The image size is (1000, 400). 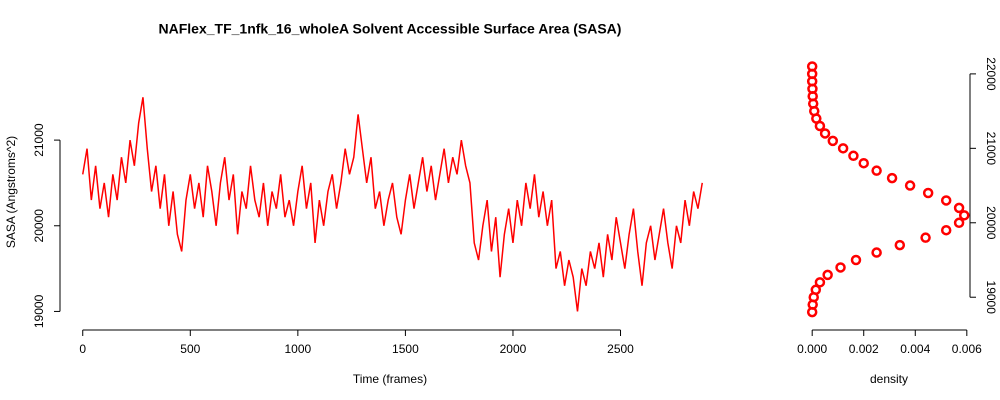 What do you see at coordinates (991, 74) in the screenshot?
I see `y-tick-label: 22000` at bounding box center [991, 74].